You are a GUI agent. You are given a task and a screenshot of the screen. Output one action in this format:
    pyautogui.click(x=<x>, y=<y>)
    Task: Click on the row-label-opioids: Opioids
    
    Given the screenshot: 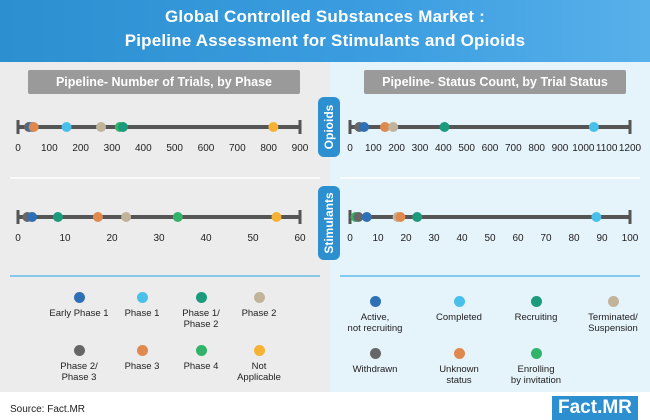 What is the action you would take?
    pyautogui.click(x=329, y=126)
    